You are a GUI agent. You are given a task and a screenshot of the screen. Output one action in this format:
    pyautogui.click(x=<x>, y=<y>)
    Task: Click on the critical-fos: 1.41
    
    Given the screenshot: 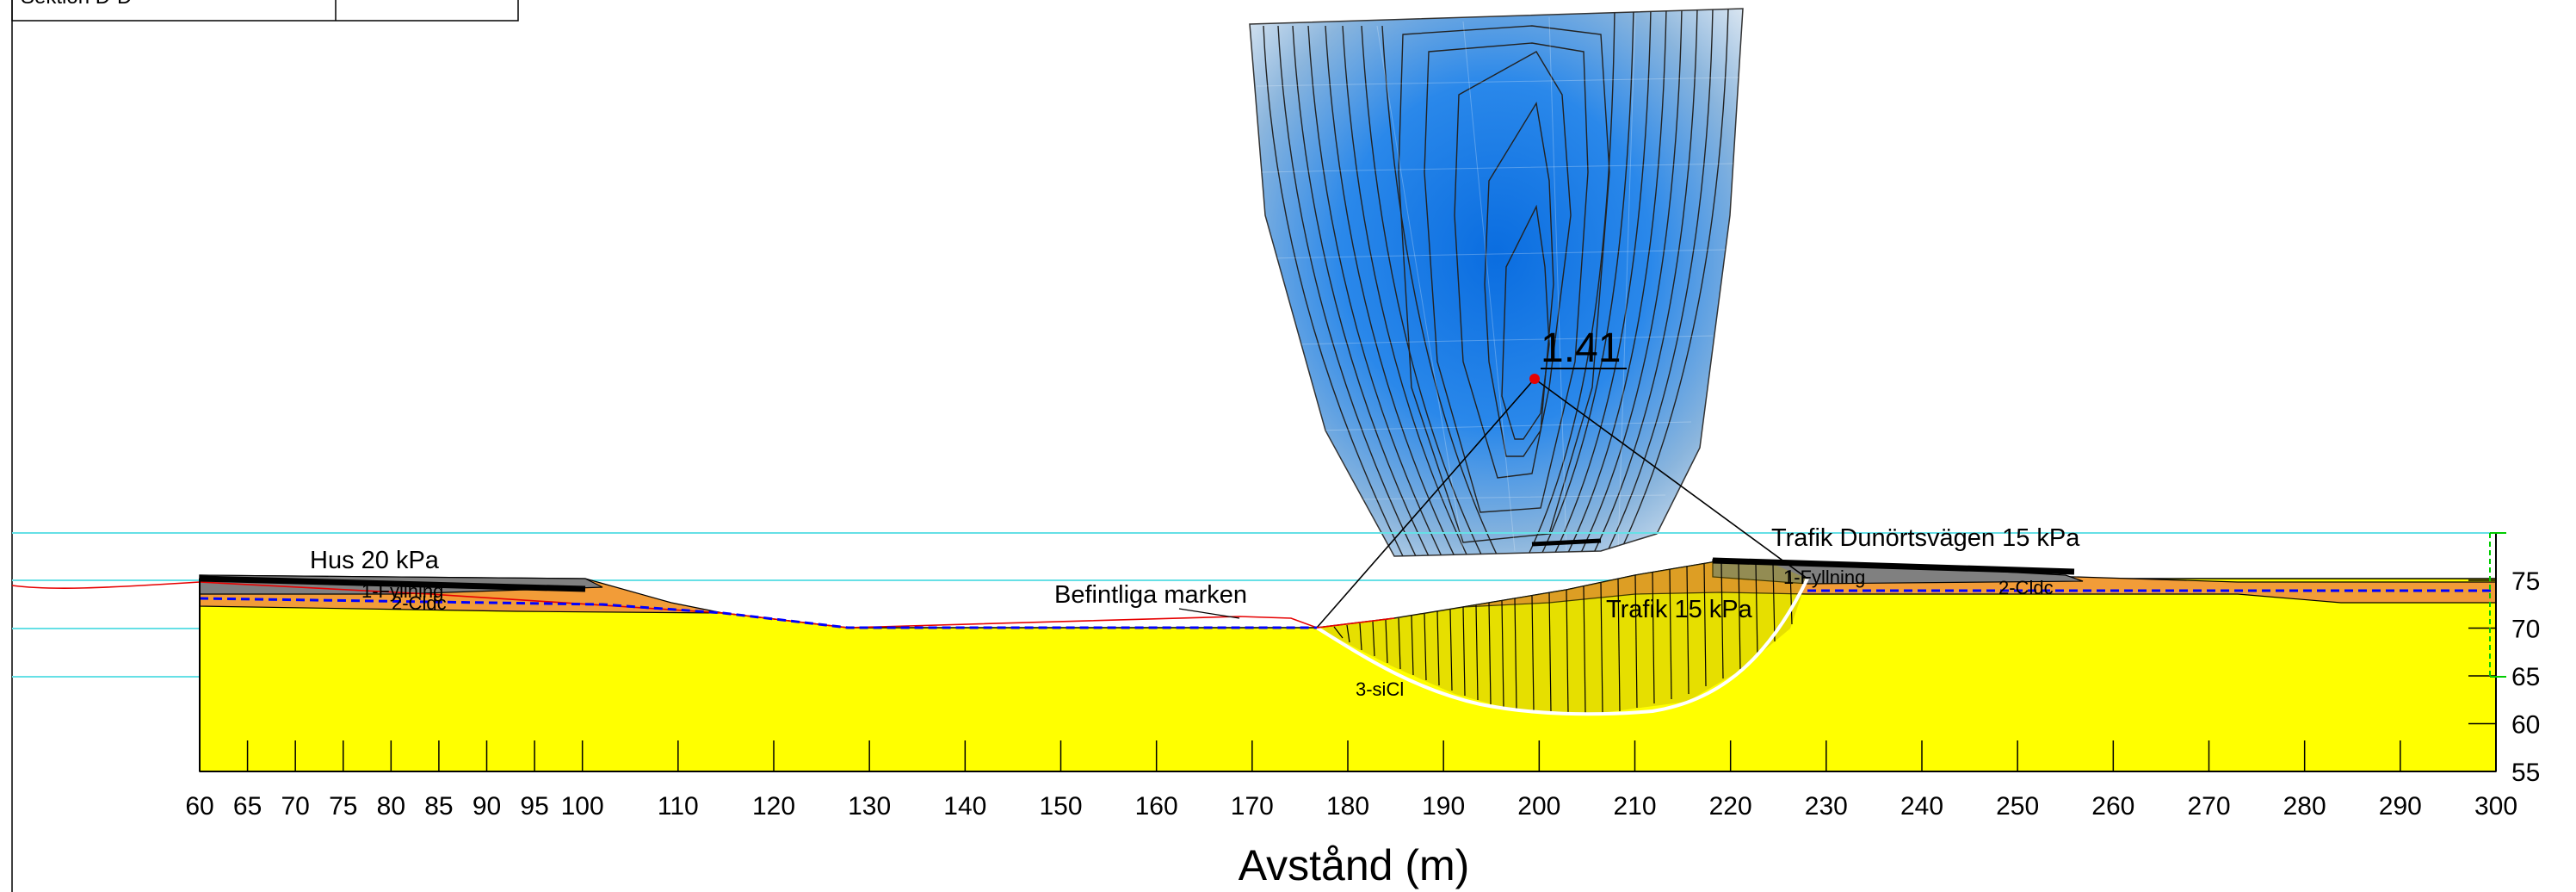 What is the action you would take?
    pyautogui.click(x=1578, y=354)
    